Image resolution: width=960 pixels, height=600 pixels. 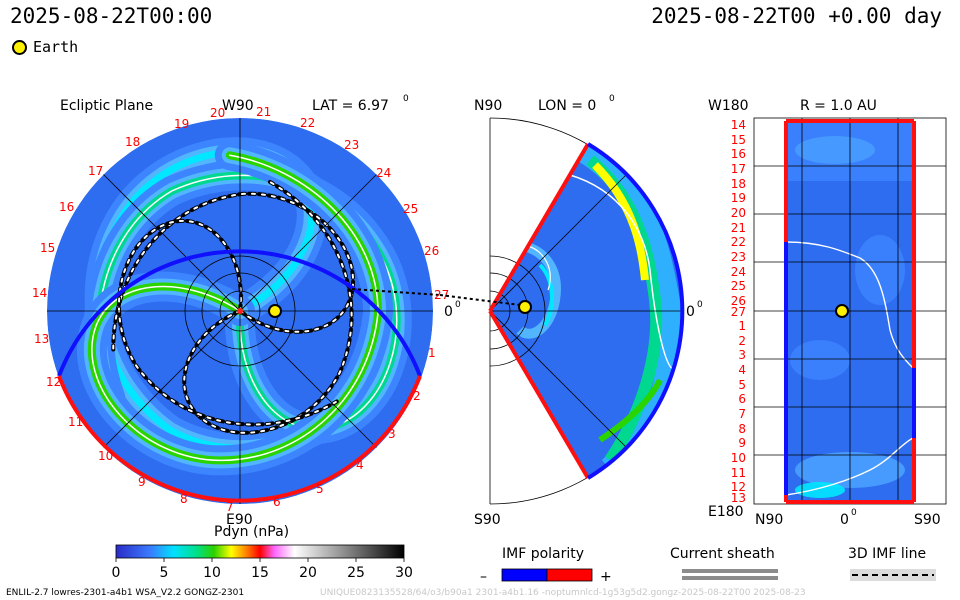 I want to click on rim-number: 23, so click(x=351, y=145).